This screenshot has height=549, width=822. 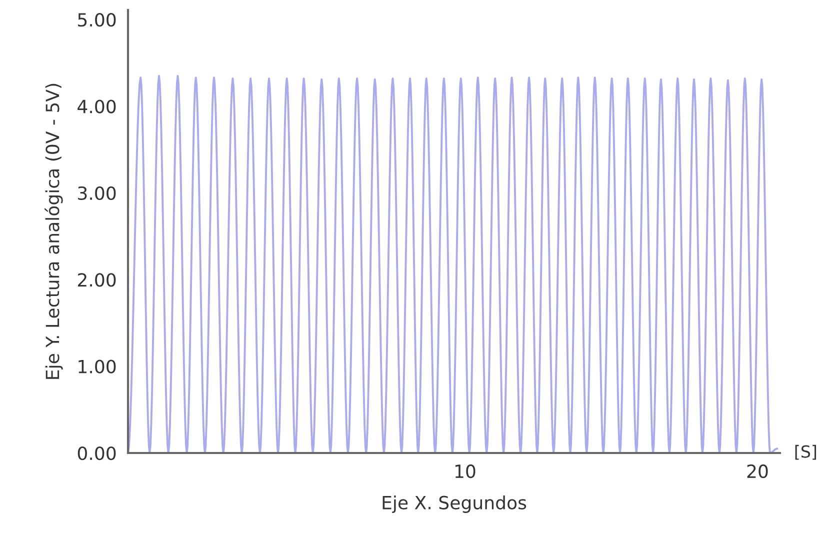 I want to click on y-tick-label: 3.00, so click(x=97, y=193).